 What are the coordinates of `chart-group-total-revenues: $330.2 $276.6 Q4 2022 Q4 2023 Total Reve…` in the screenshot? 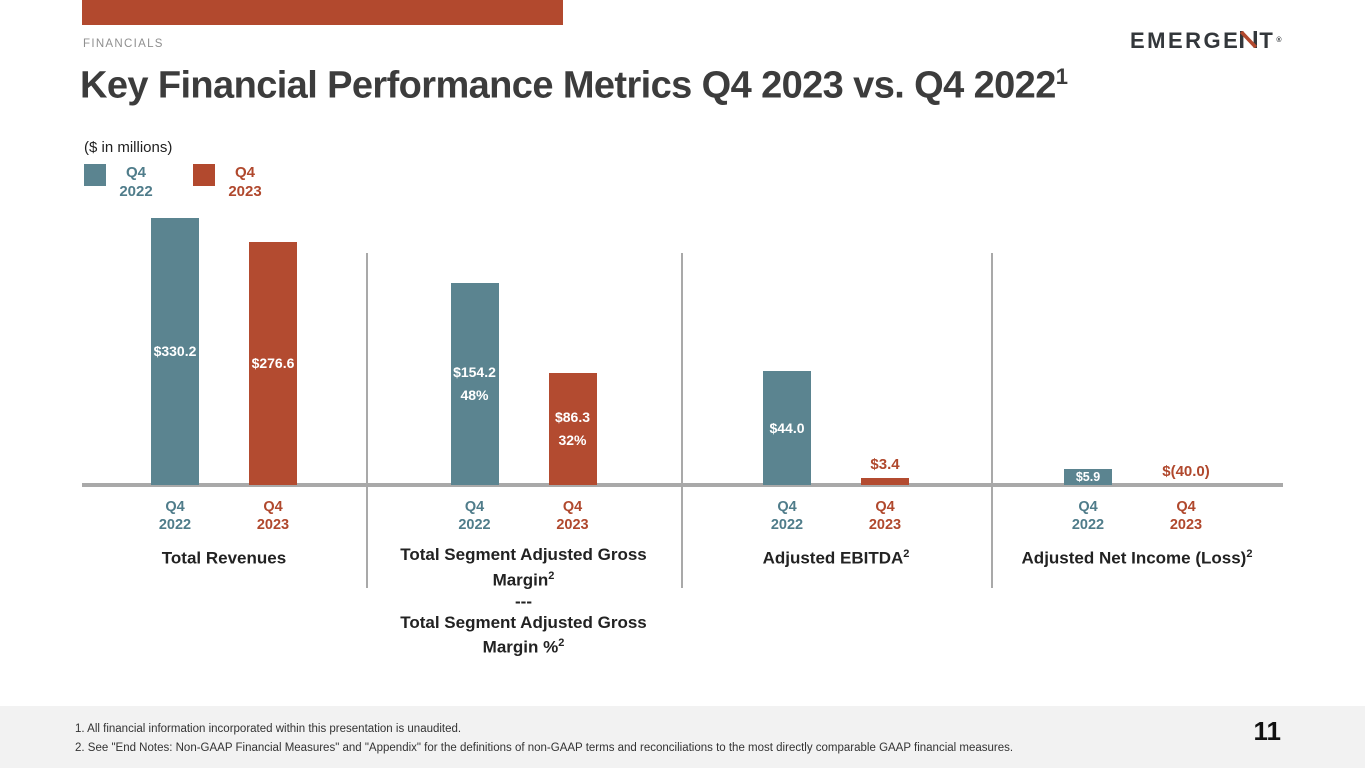 It's located at (224, 393).